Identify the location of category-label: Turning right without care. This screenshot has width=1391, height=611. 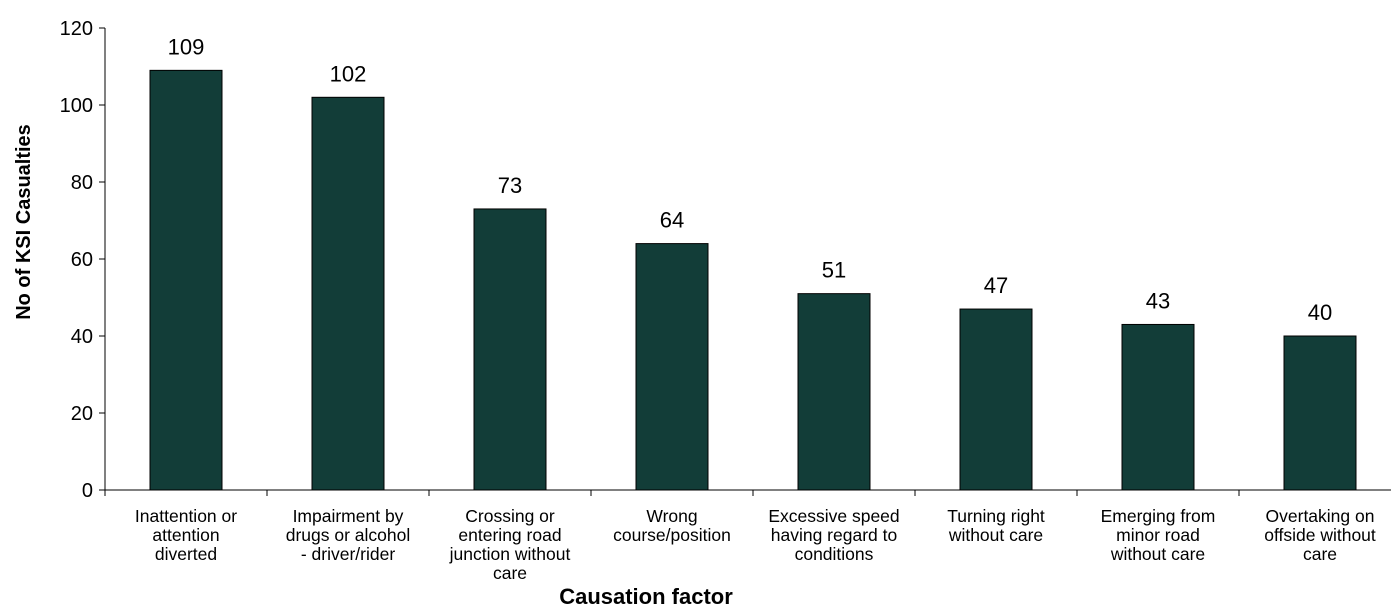
(996, 525).